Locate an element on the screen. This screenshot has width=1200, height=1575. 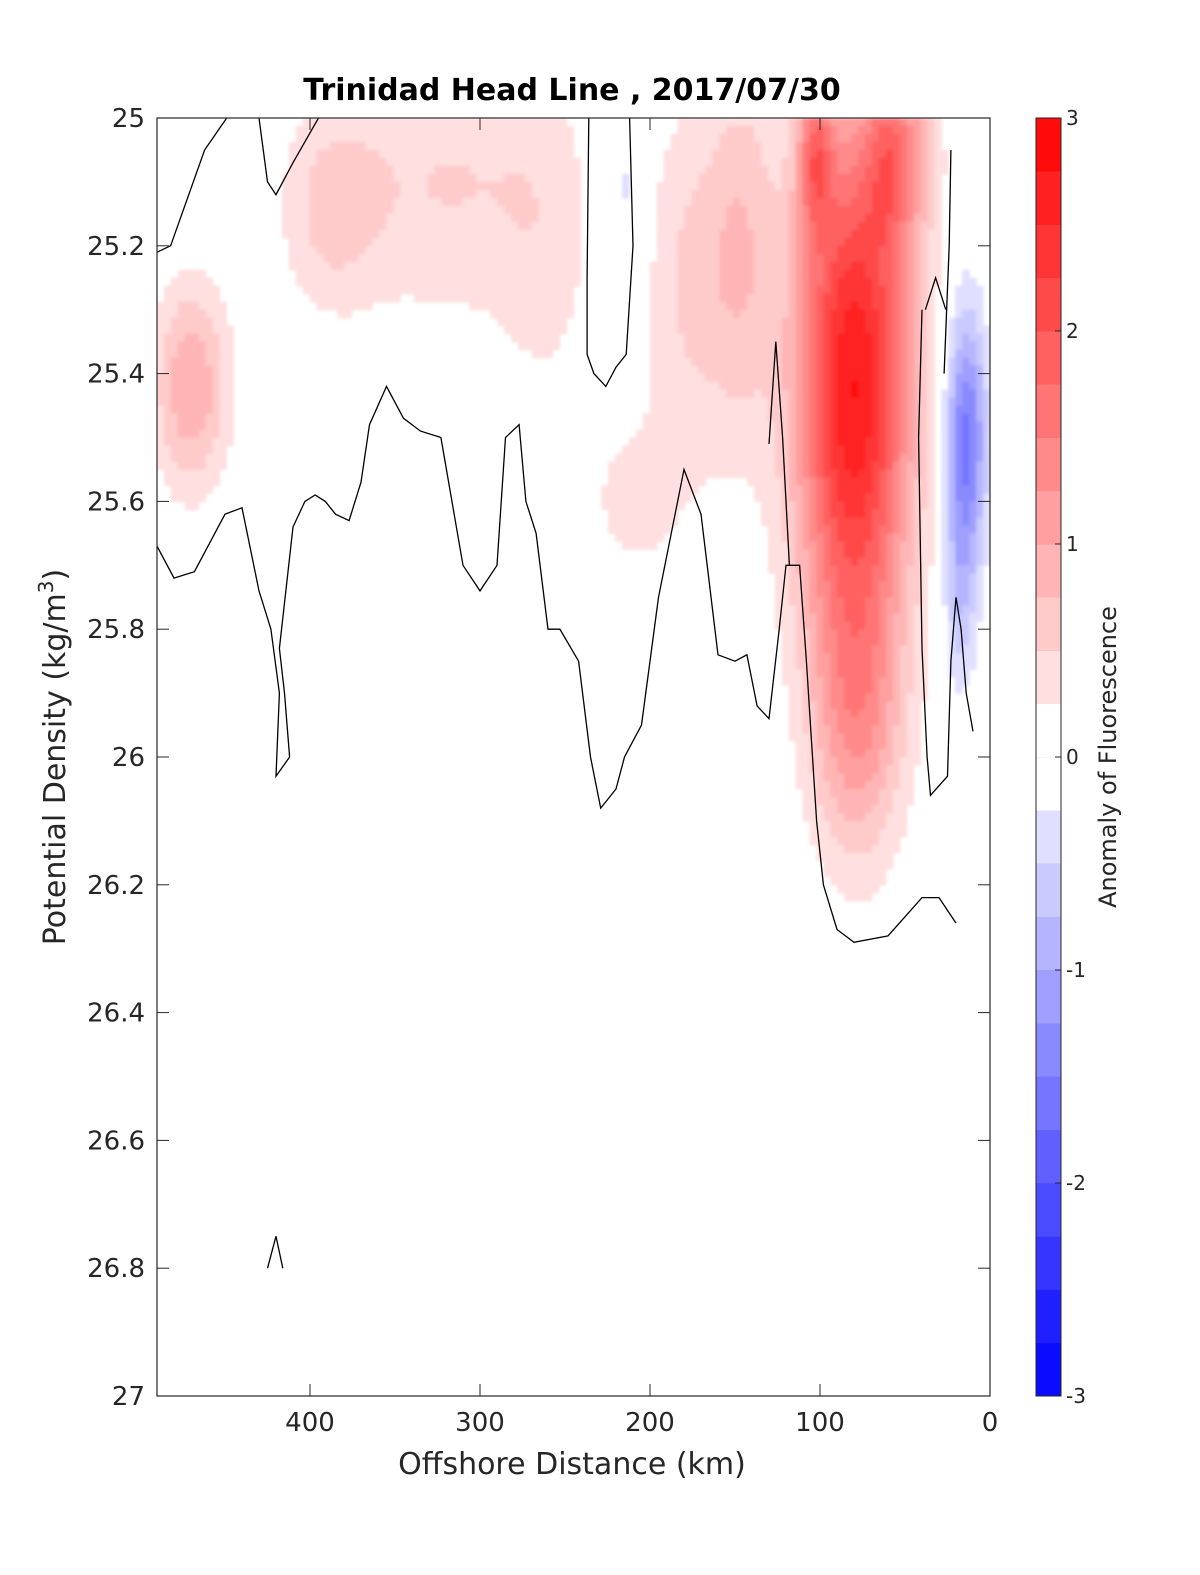
x-tick-label: 200 is located at coordinates (650, 1423).